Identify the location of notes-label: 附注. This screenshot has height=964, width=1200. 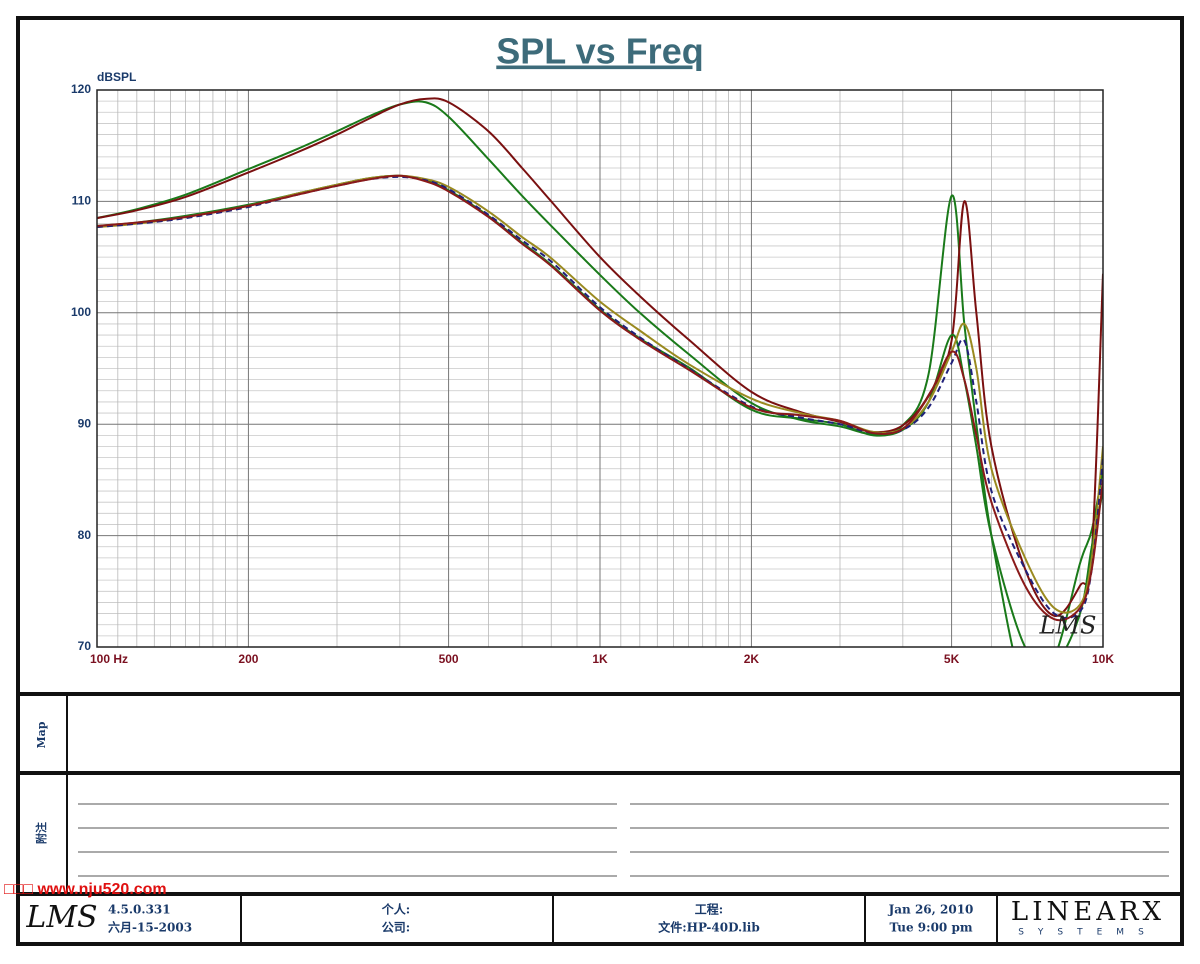
(41, 833).